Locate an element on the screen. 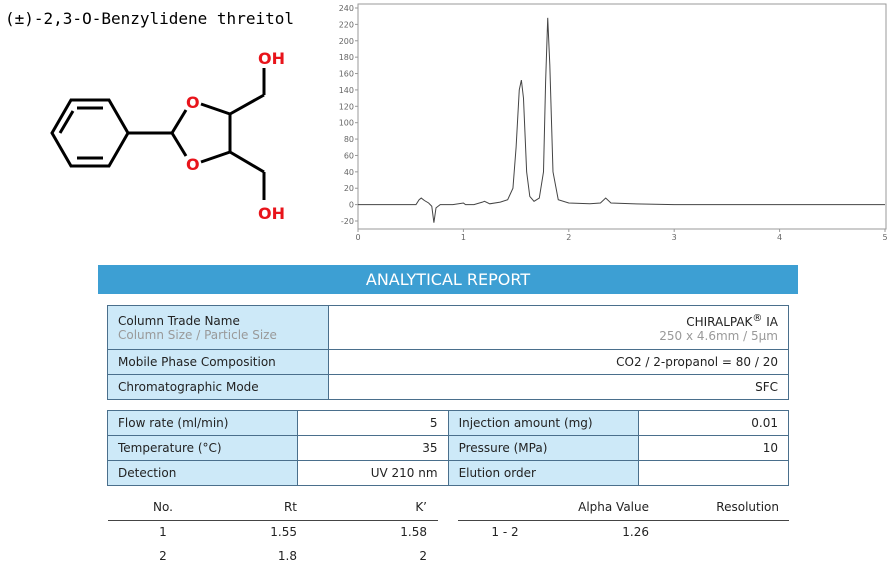  cell-value: 1.26 is located at coordinates (635, 532).